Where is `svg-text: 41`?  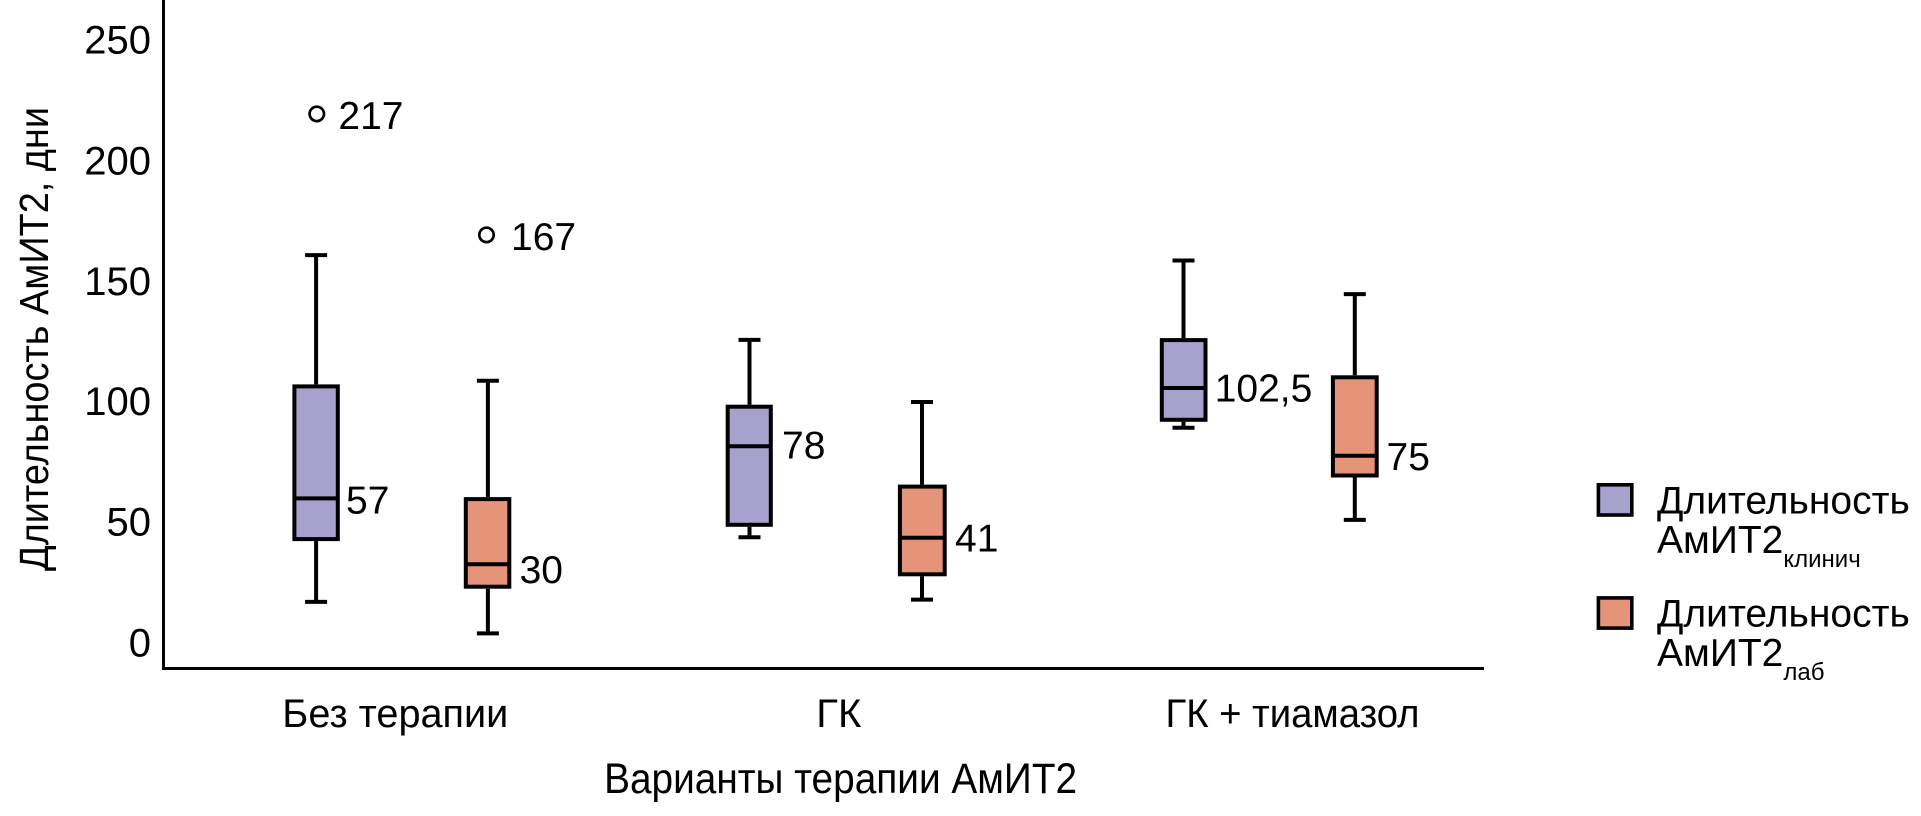
svg-text: 41 is located at coordinates (976, 539).